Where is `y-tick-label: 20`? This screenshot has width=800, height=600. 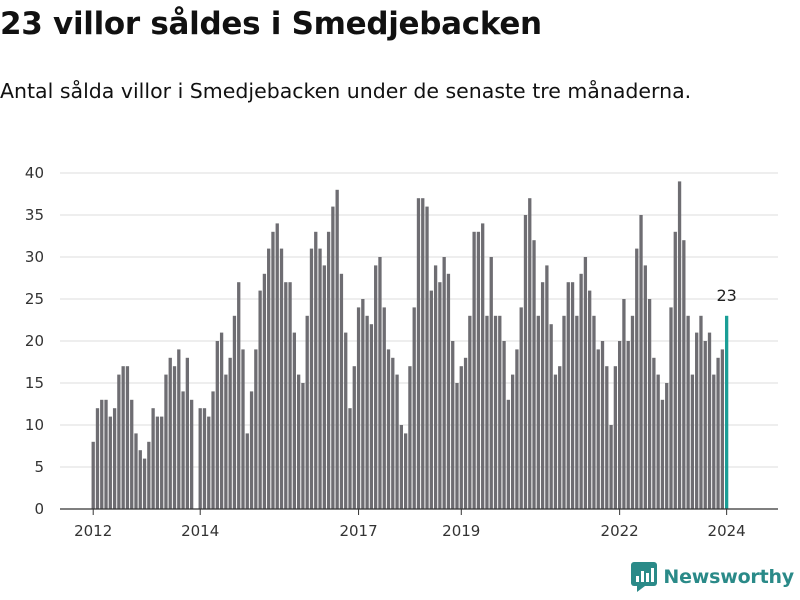 y-tick-label: 20 is located at coordinates (34, 341).